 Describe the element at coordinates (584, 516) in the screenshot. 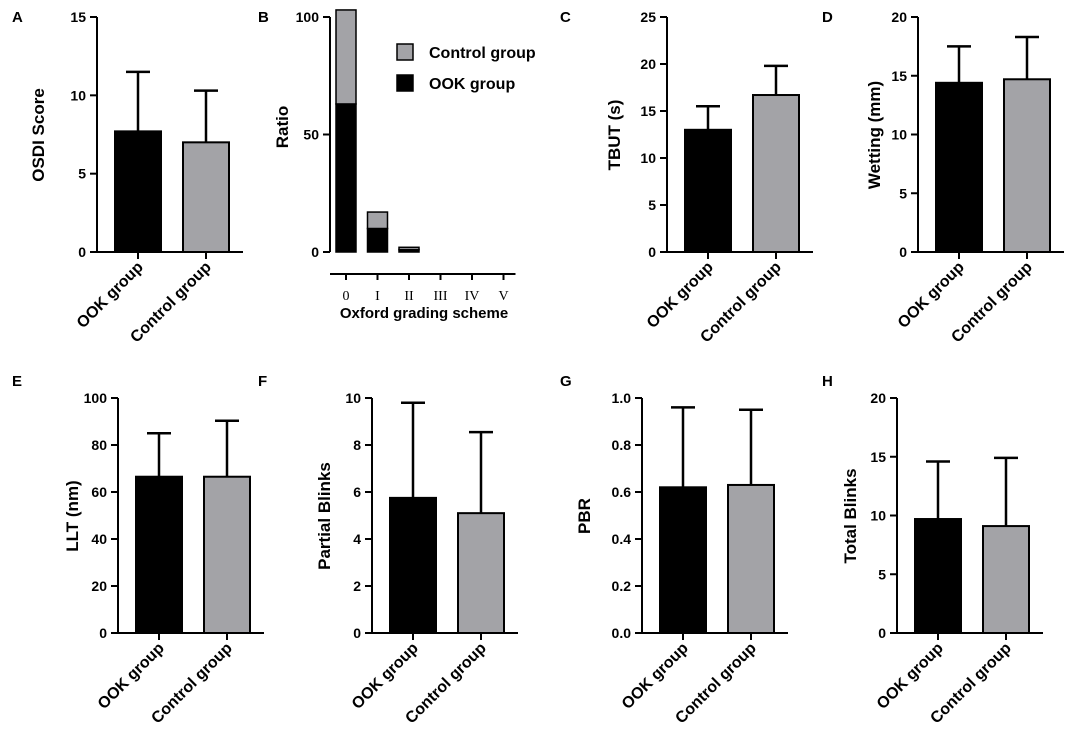

I see `y-axis-label: PBR` at that location.